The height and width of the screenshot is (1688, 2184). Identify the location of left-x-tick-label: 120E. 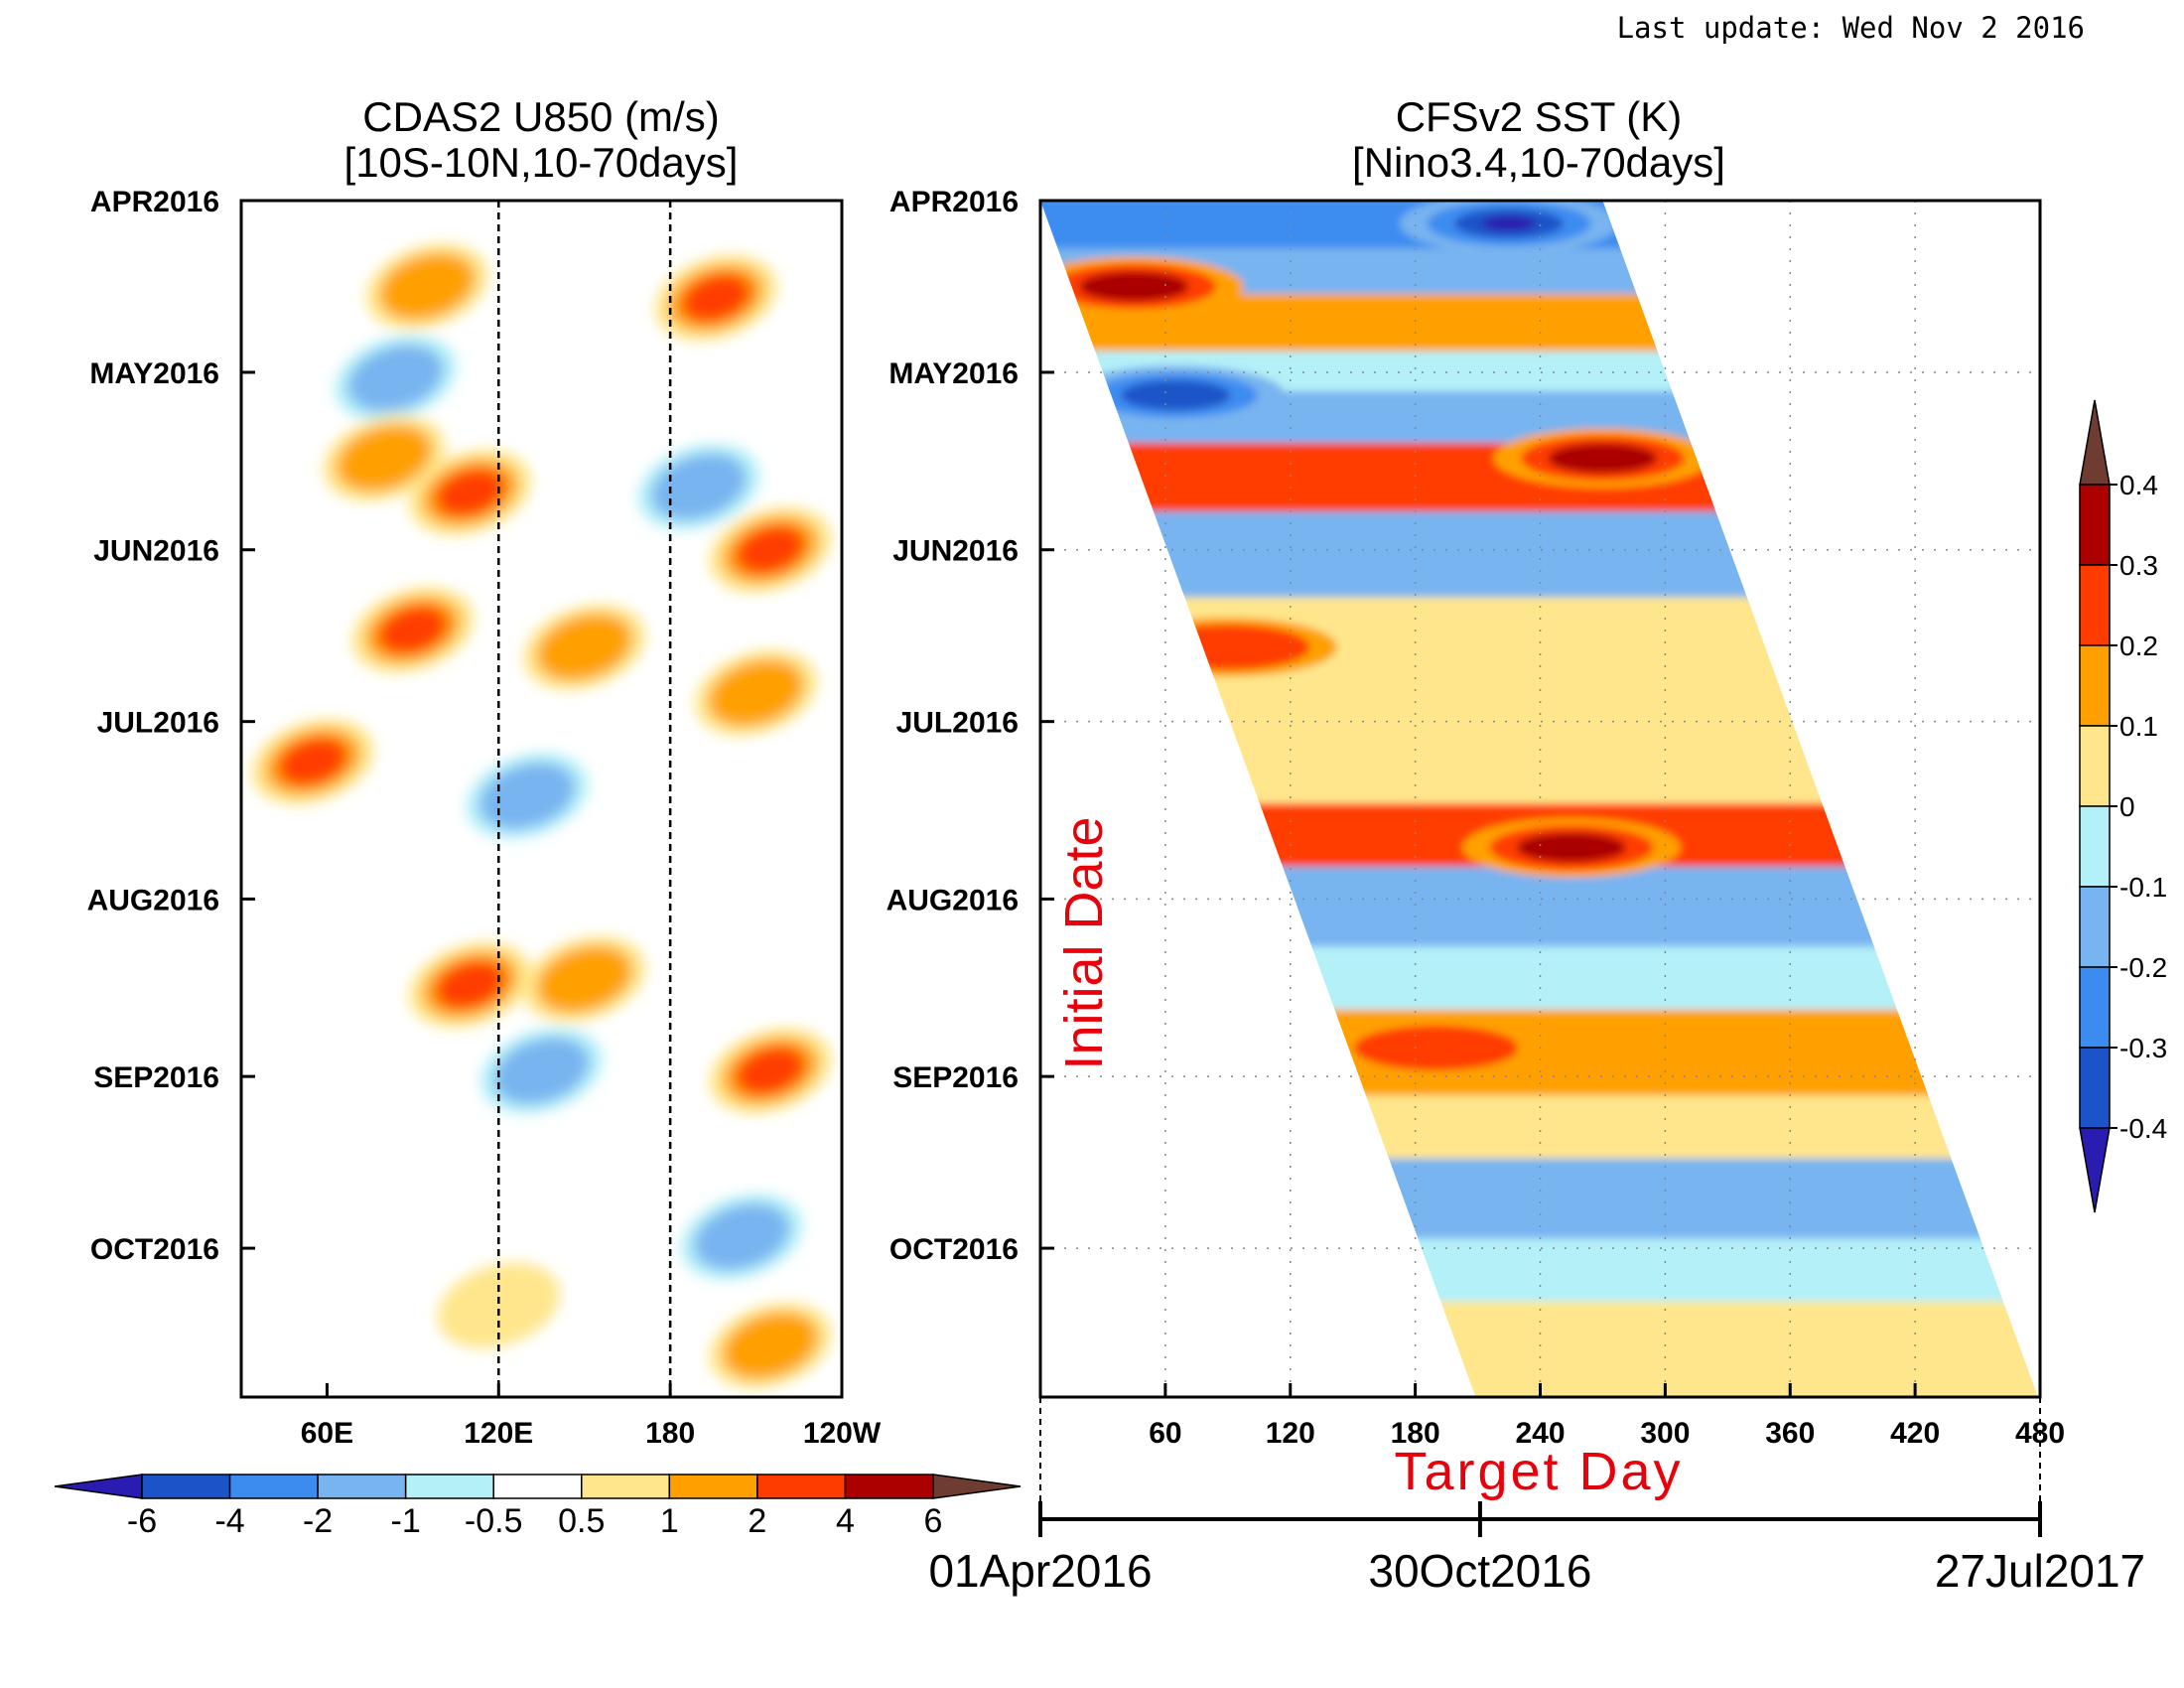
(498, 1433).